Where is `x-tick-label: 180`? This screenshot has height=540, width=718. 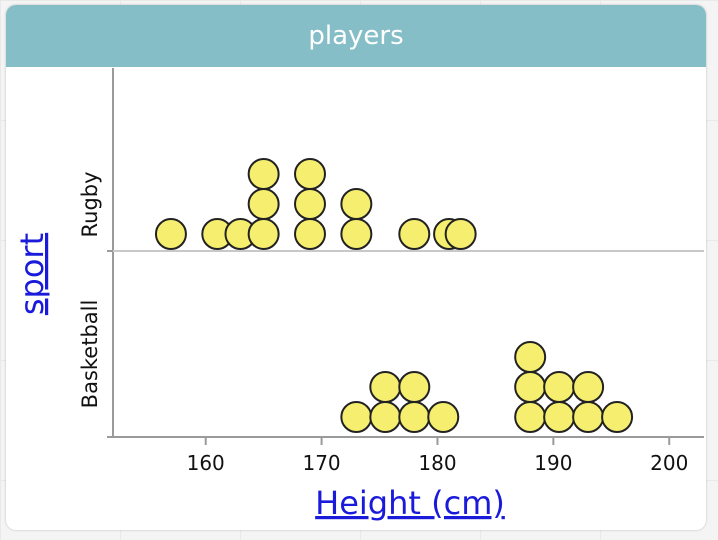
x-tick-label: 180 is located at coordinates (437, 463).